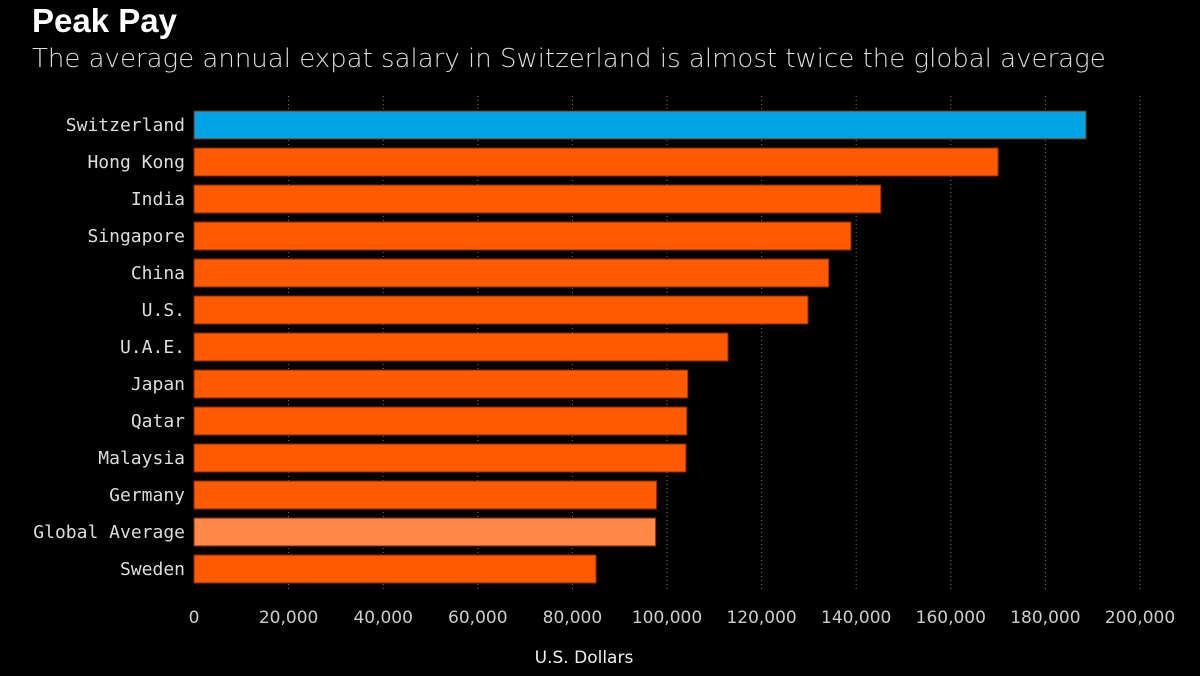 This screenshot has height=676, width=1200. What do you see at coordinates (951, 618) in the screenshot?
I see `x-tick-label: 160,000` at bounding box center [951, 618].